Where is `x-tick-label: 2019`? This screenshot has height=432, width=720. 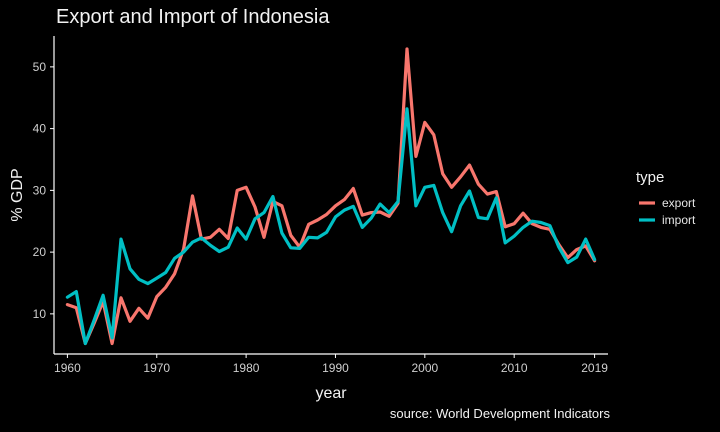
x-tick-label: 2019 is located at coordinates (594, 368).